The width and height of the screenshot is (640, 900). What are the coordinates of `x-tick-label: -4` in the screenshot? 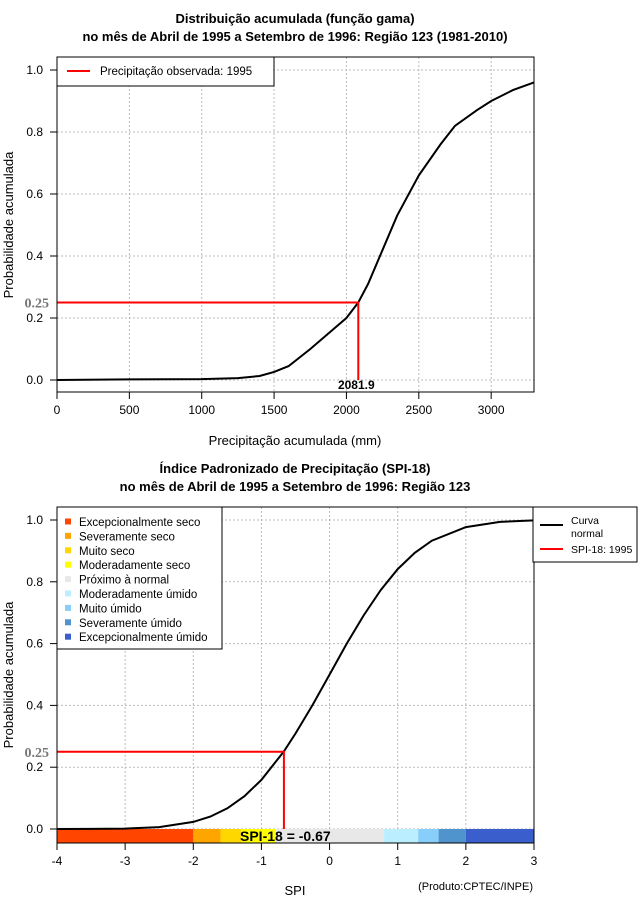 It's located at (57, 861).